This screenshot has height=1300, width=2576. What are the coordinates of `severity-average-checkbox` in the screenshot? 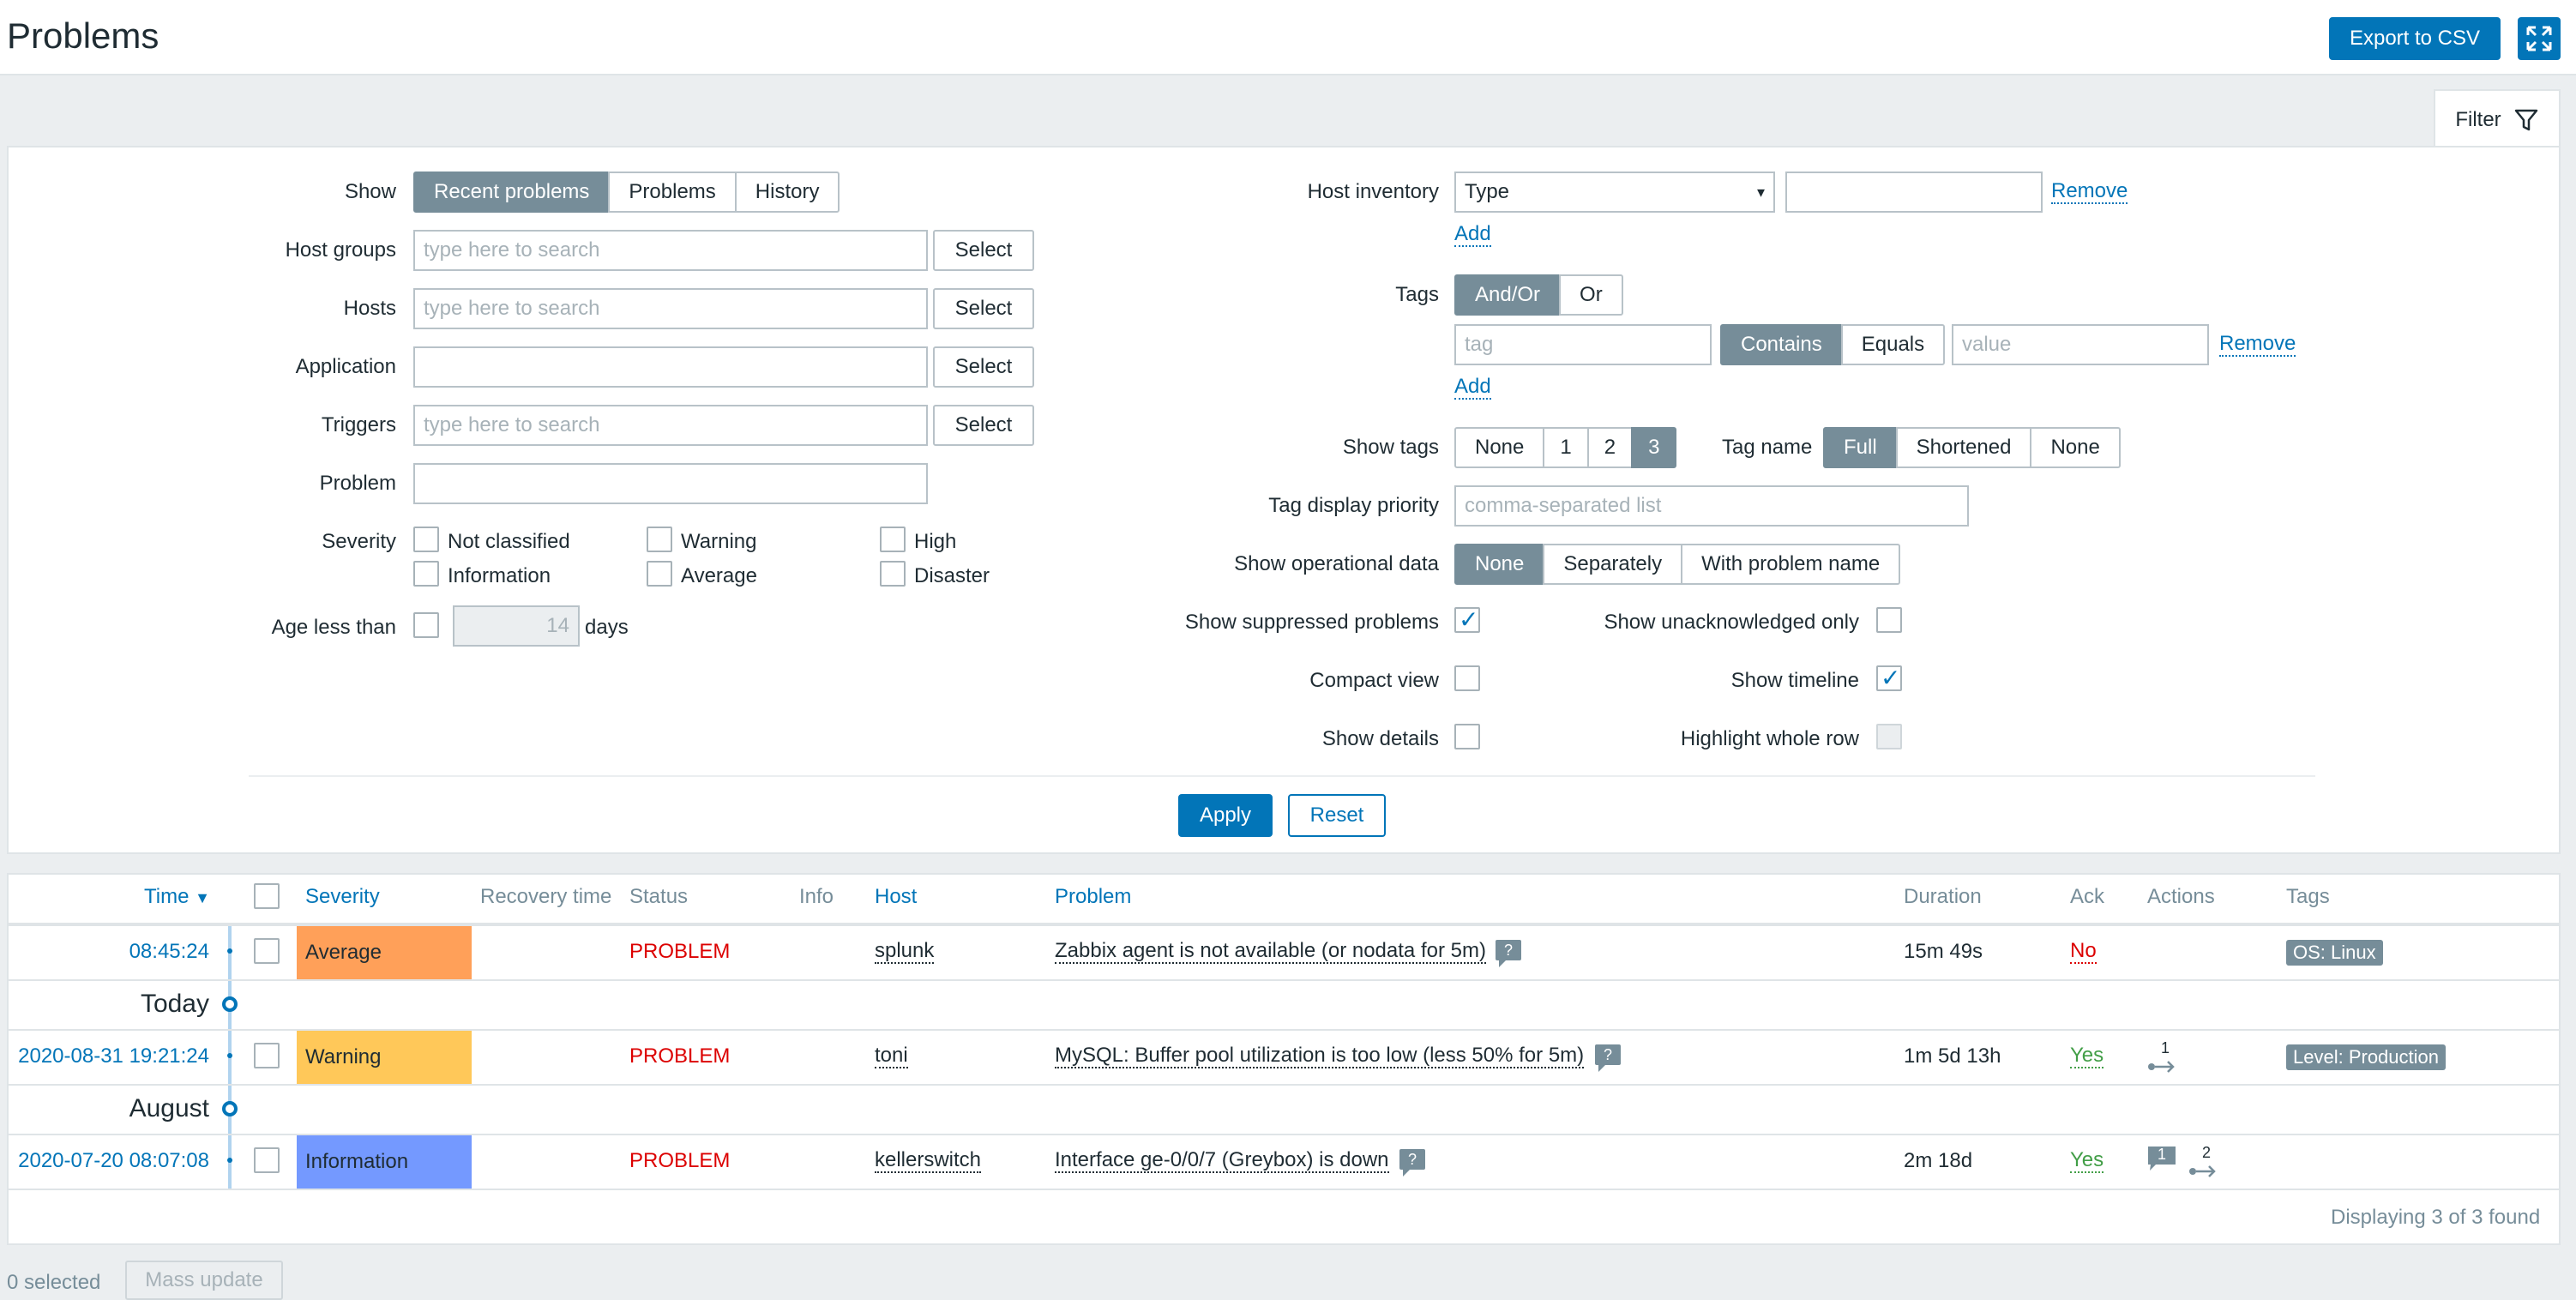 It's located at (659, 574).